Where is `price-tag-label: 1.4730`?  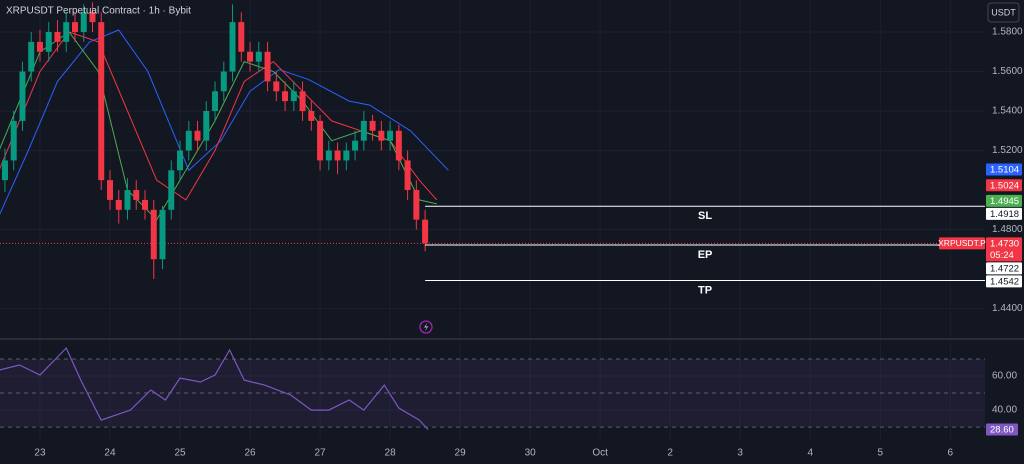
price-tag-label: 1.4730 is located at coordinates (1004, 243).